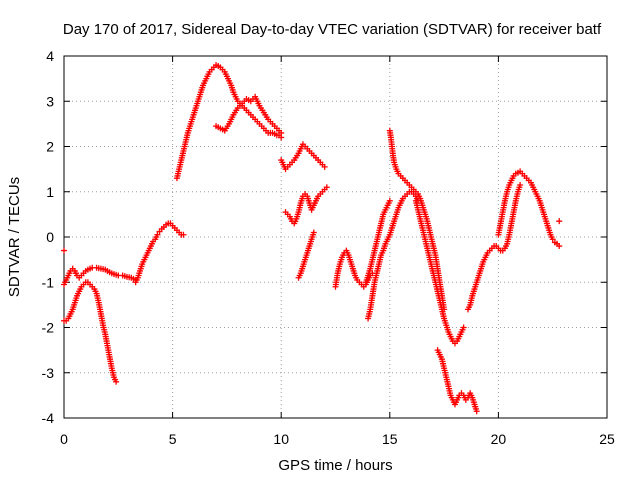 The height and width of the screenshot is (480, 640). I want to click on y-tick-label: -3, so click(48, 373).